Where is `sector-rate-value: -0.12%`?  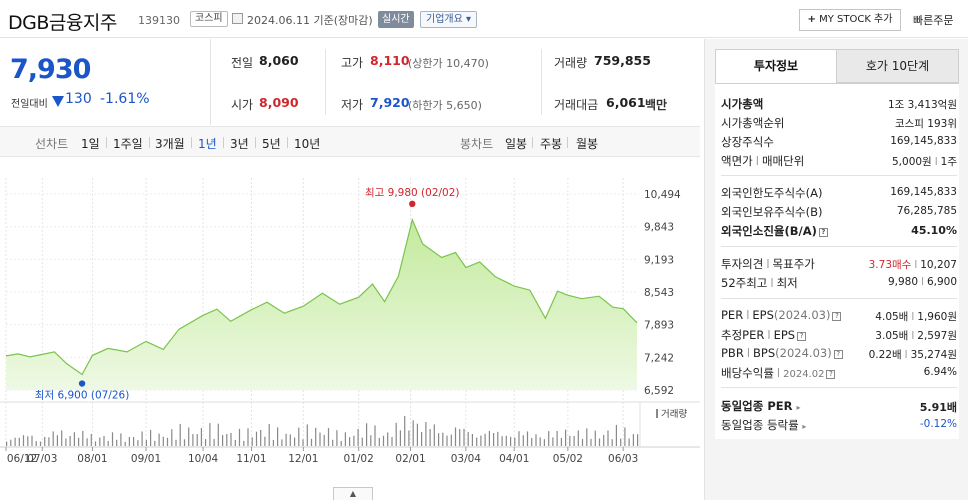
sector-rate-value: -0.12% is located at coordinates (938, 424).